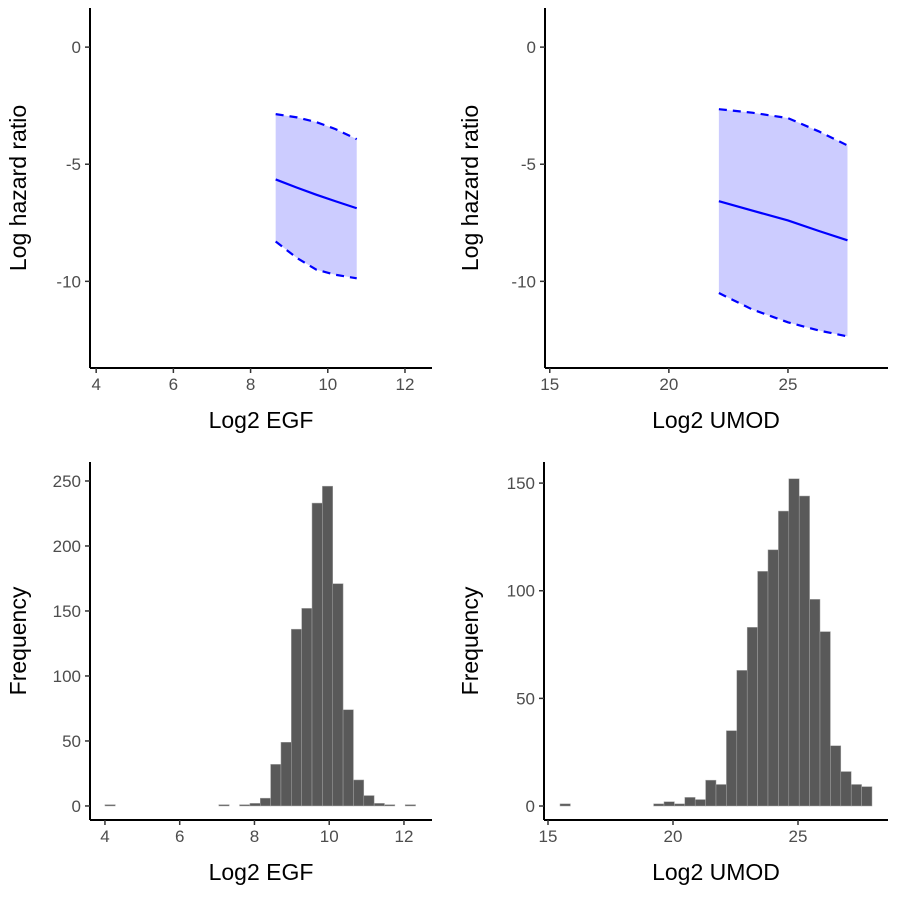  Describe the element at coordinates (67, 481) in the screenshot. I see `y-tick-label: 250` at that location.